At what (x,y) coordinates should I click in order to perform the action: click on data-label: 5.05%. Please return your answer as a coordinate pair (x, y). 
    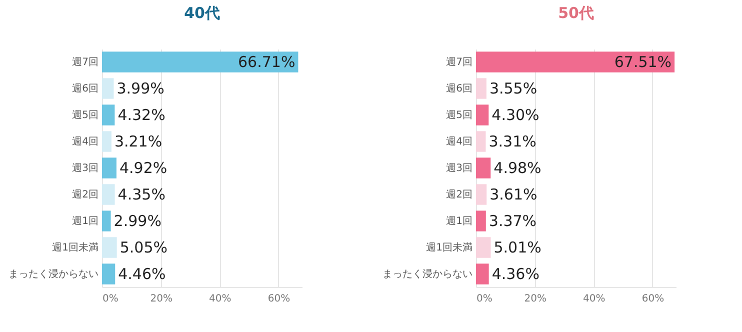
    Looking at the image, I should click on (144, 247).